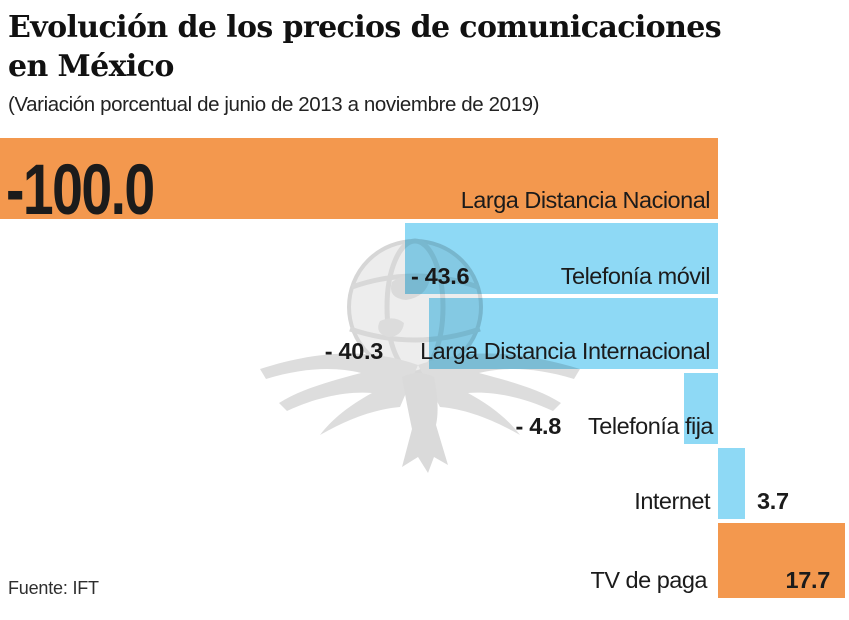  I want to click on bar-row: - 43.6 Telefonía móvil, so click(424, 258).